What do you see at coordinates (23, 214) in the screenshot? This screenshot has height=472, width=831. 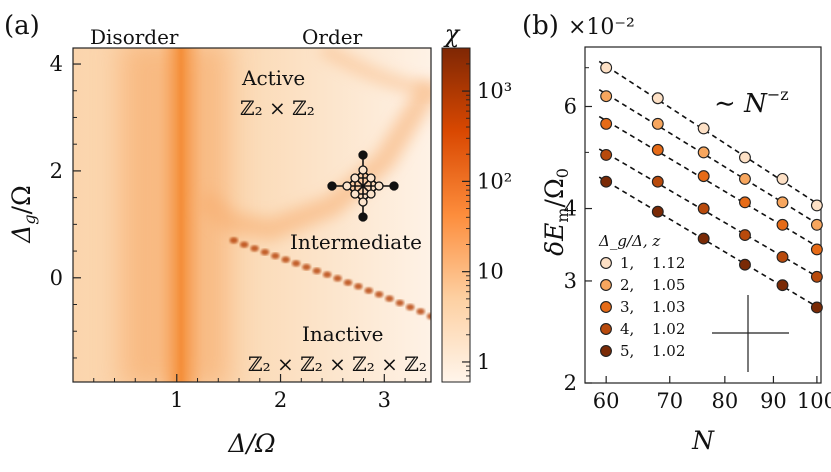 I see `panel-a-ylabel: Δg/Ω` at bounding box center [23, 214].